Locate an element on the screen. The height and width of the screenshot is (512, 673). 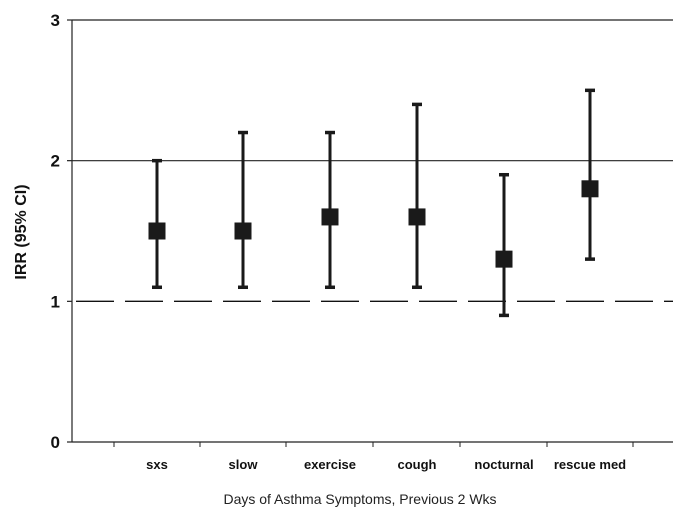
y-tick-label-3: 3 is located at coordinates (55, 20).